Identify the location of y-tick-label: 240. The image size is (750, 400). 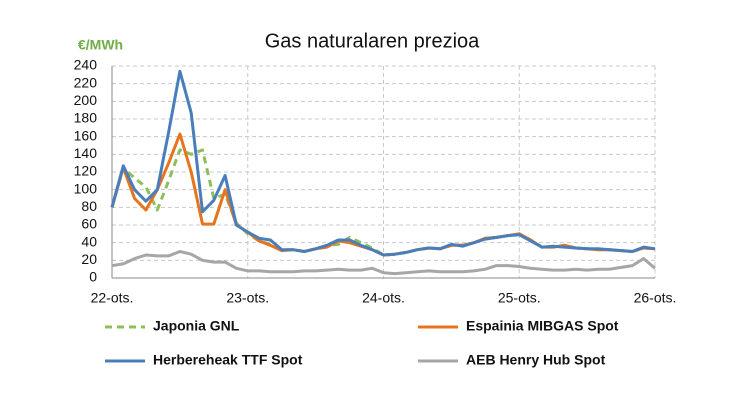
(86, 65).